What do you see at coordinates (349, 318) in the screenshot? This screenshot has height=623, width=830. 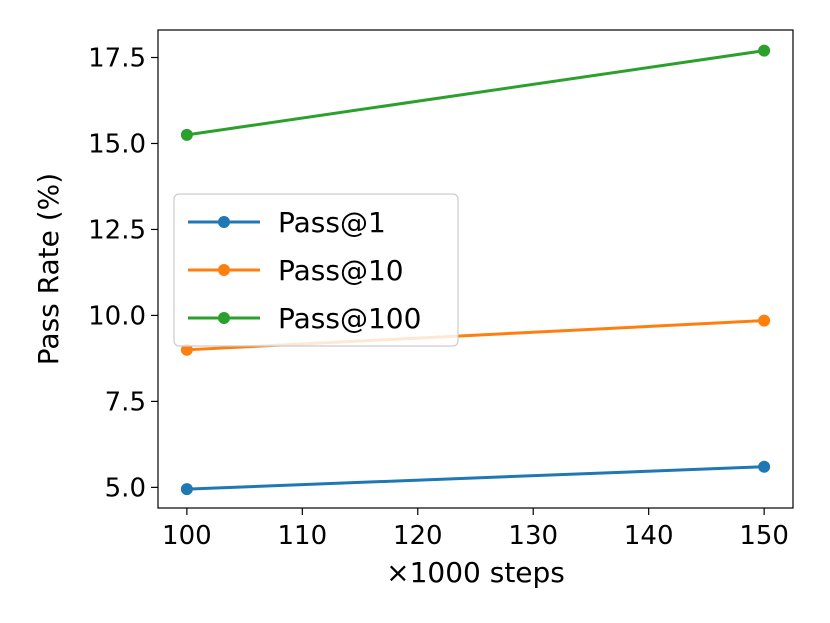 I see `legend-label: Pass@100` at bounding box center [349, 318].